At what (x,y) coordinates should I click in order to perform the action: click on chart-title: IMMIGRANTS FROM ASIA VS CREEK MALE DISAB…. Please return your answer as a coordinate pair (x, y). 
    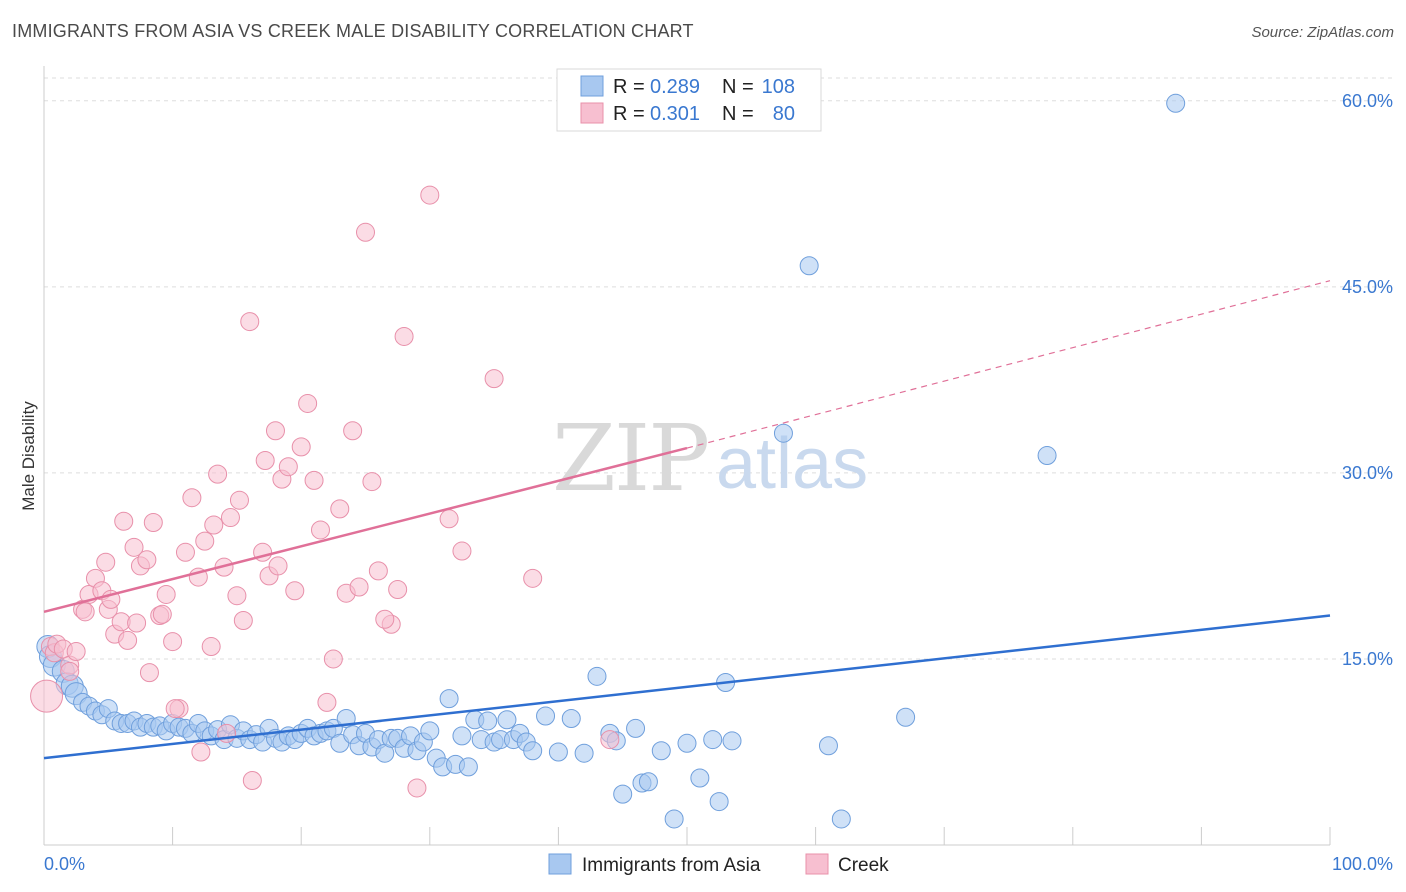
    Looking at the image, I should click on (353, 31).